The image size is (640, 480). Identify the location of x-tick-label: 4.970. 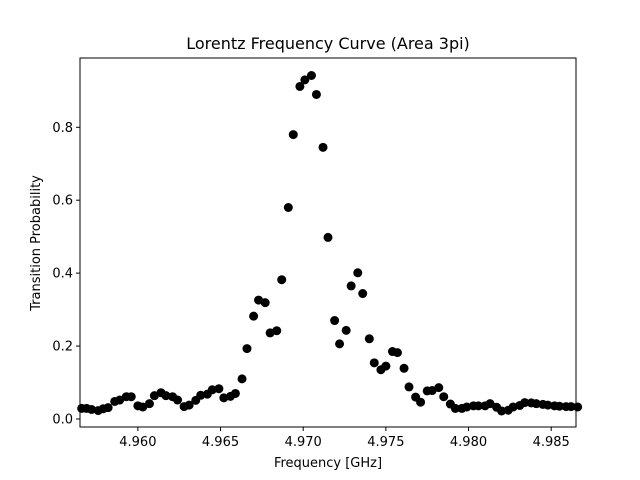
(303, 442).